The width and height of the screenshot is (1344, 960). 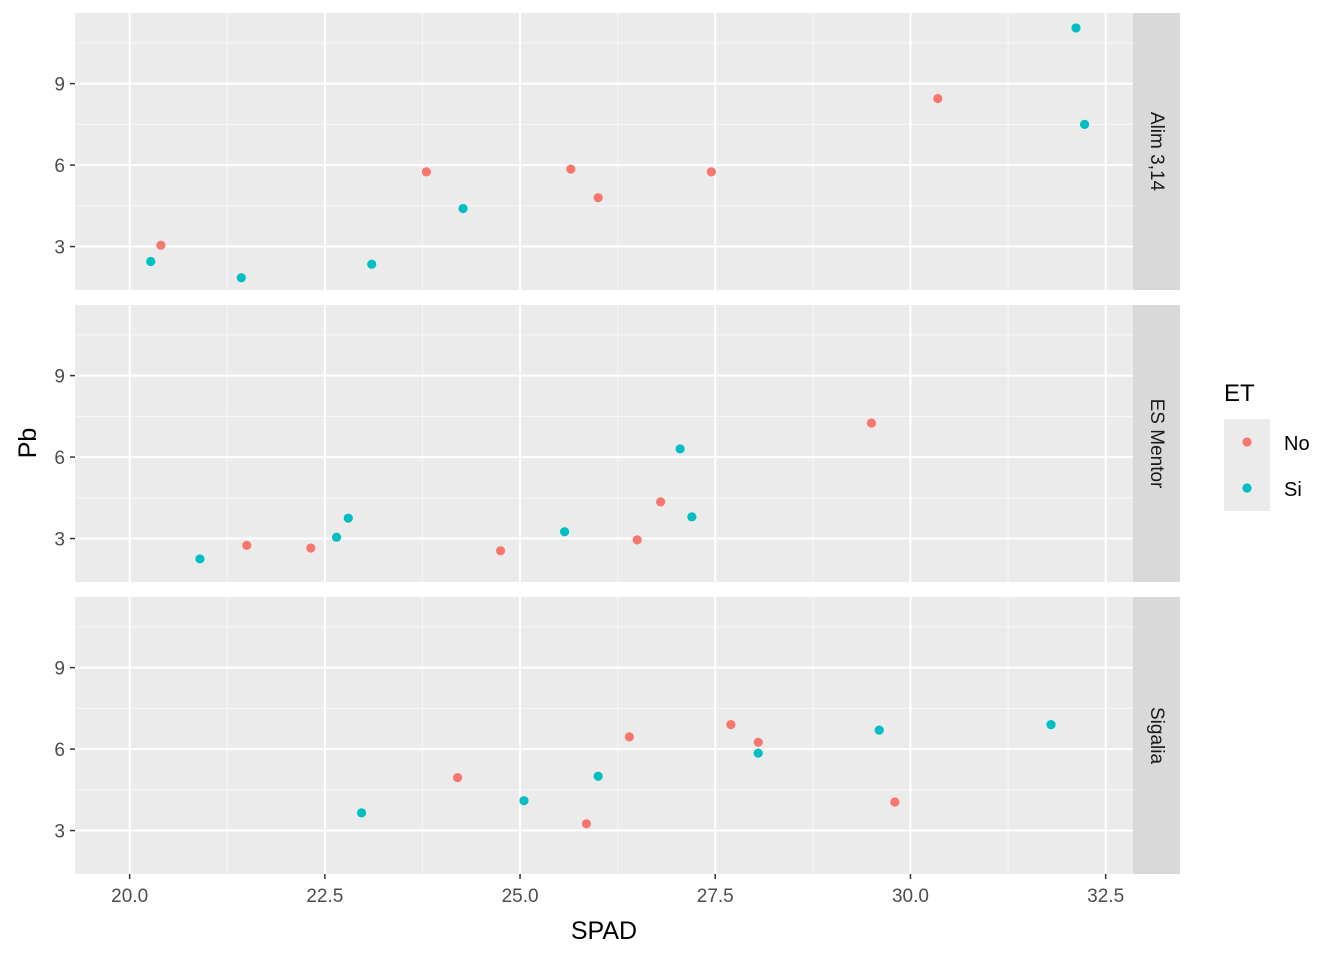 What do you see at coordinates (1293, 490) in the screenshot?
I see `legend-label: Si` at bounding box center [1293, 490].